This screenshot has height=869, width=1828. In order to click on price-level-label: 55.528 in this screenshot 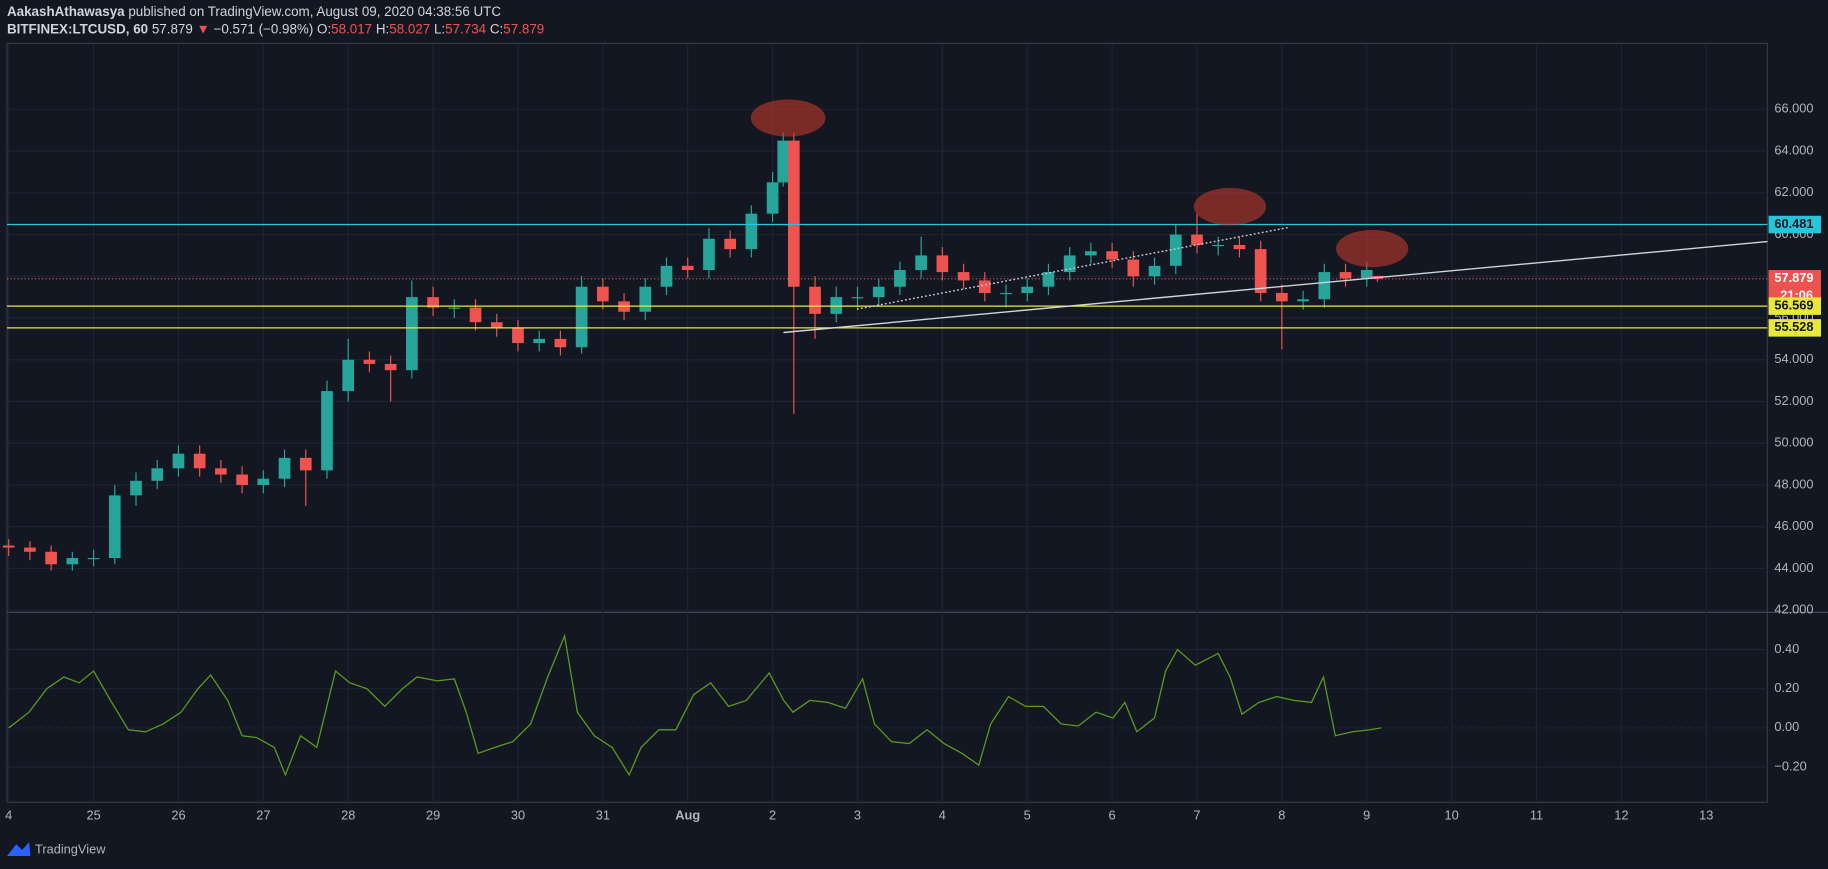, I will do `click(1793, 326)`.